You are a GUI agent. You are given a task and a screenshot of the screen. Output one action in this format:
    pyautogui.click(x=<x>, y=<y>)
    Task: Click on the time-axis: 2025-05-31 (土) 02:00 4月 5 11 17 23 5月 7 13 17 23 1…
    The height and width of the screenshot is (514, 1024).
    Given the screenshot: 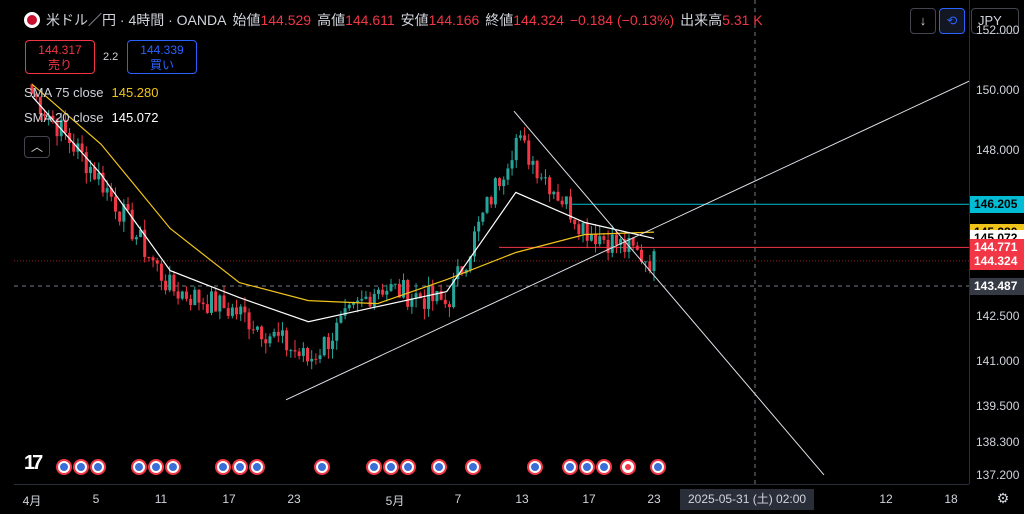 What is the action you would take?
    pyautogui.click(x=491, y=499)
    